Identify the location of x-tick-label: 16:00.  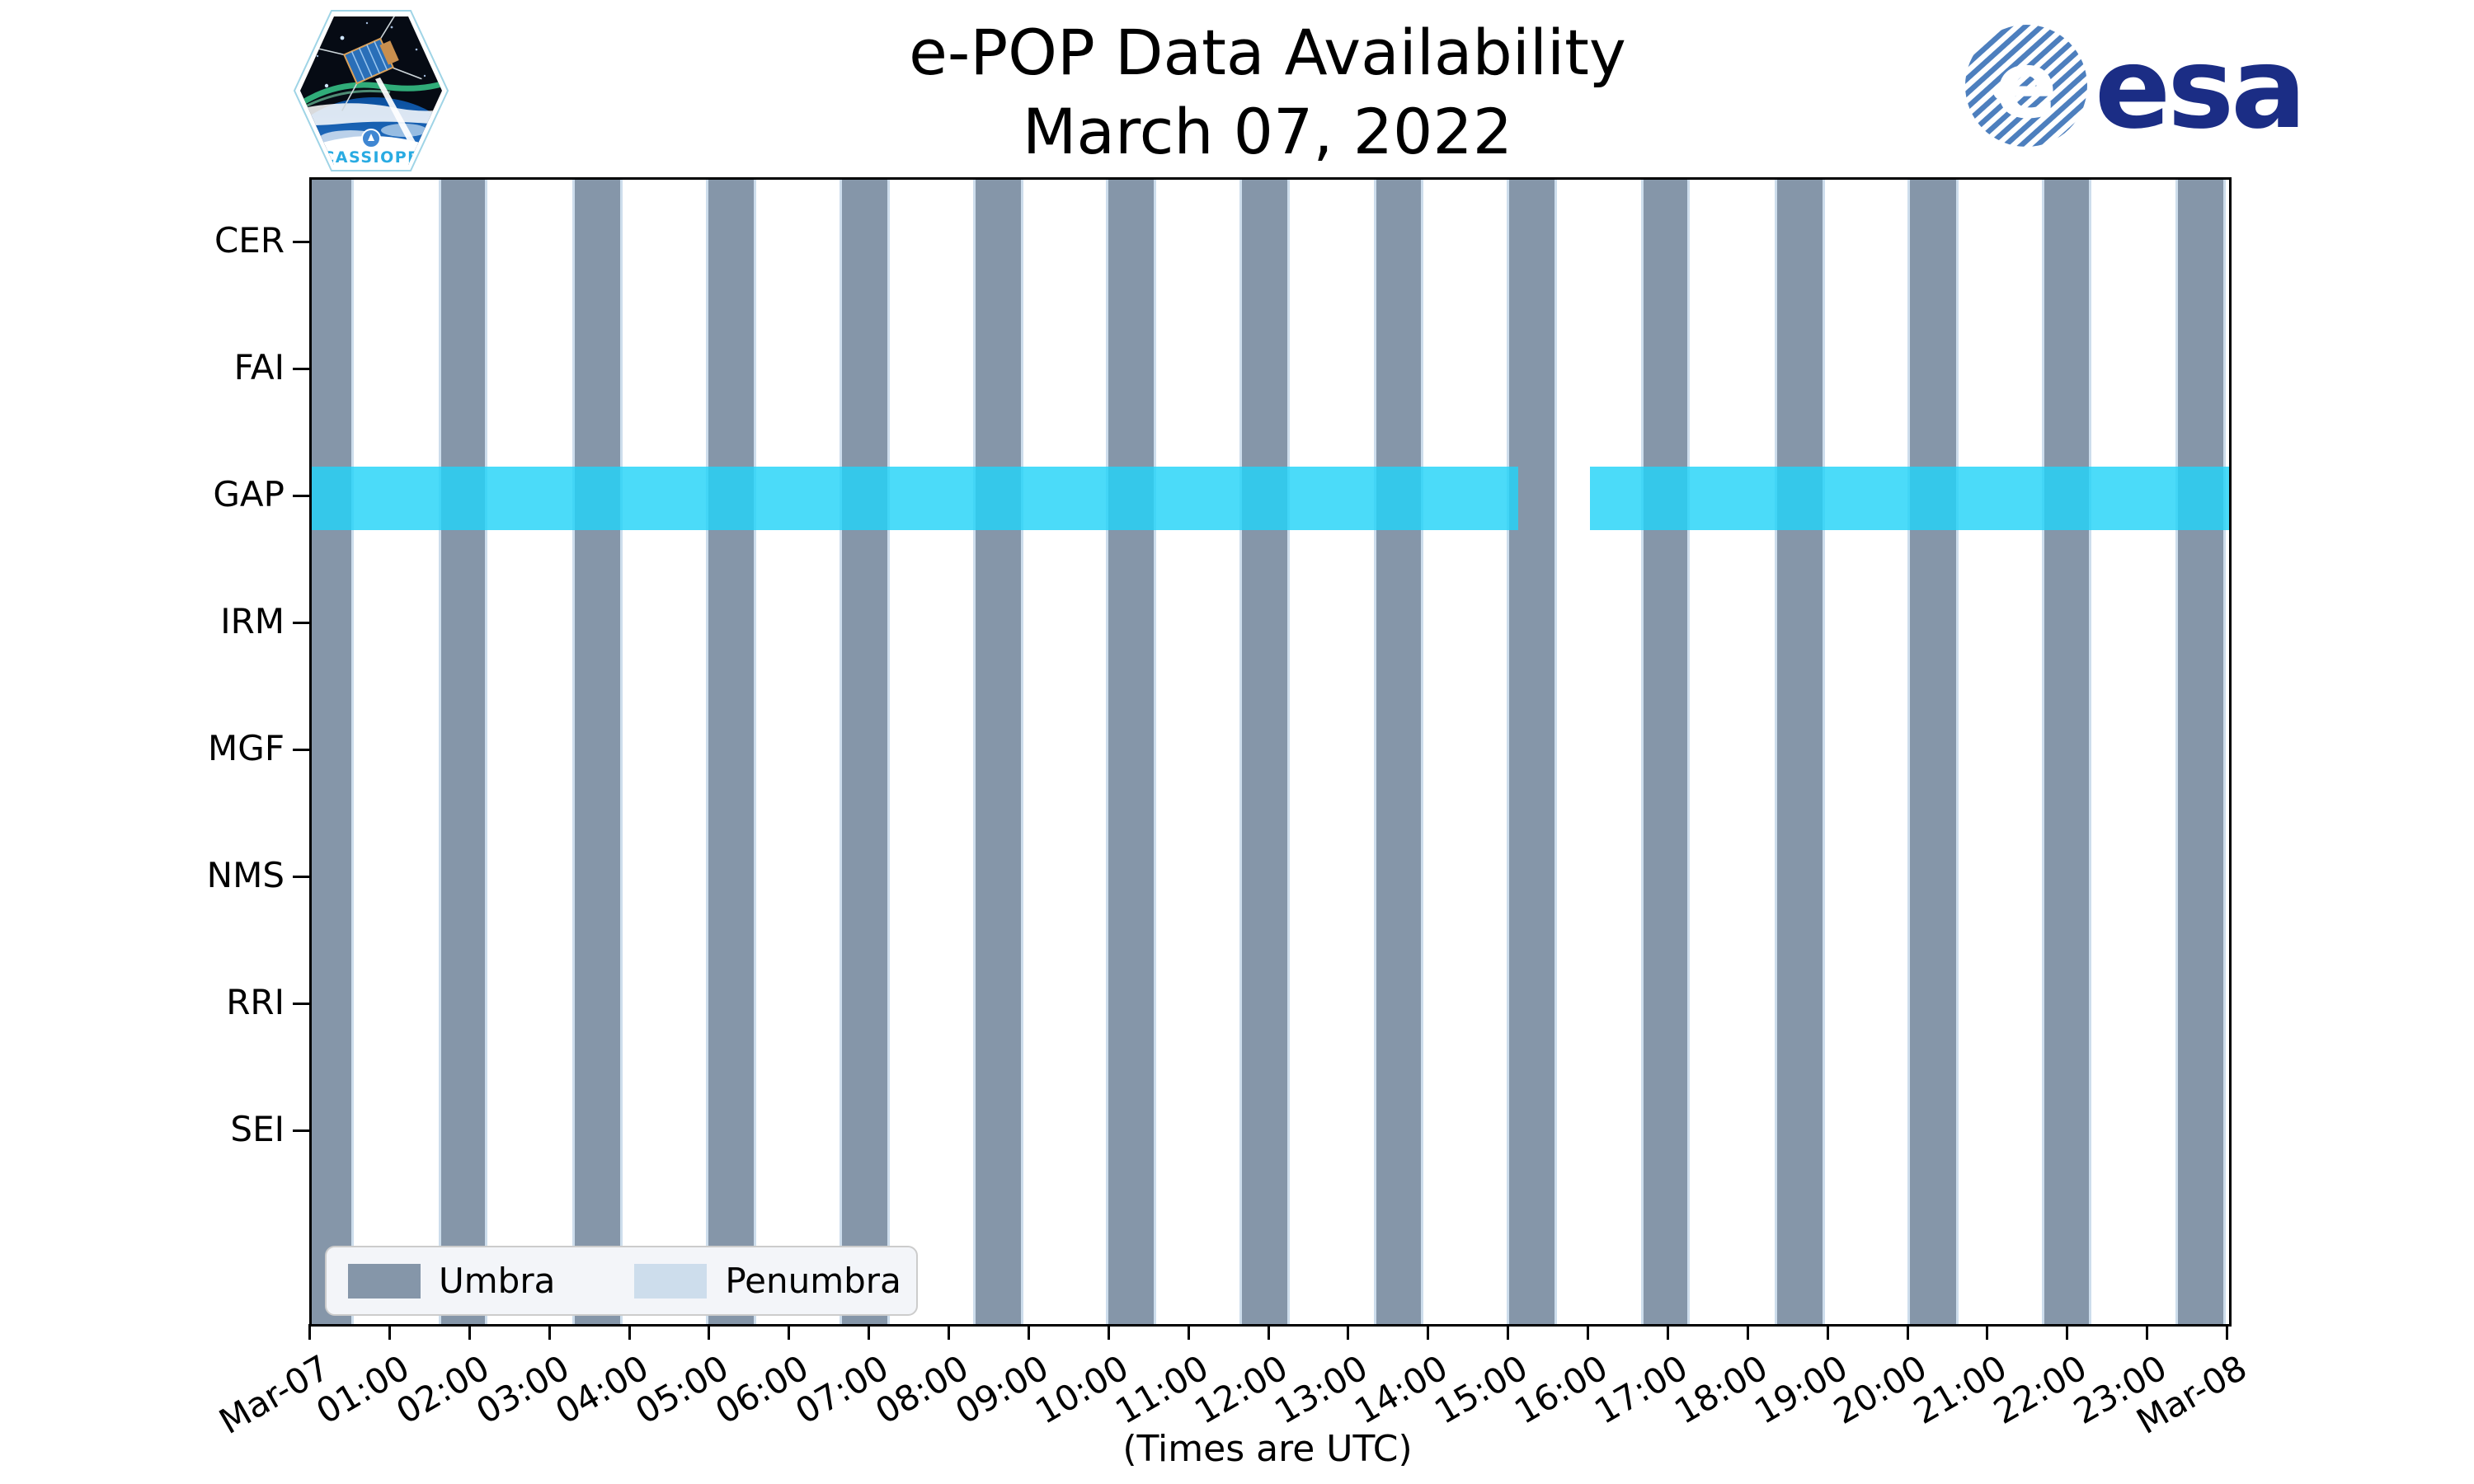
(1561, 1389).